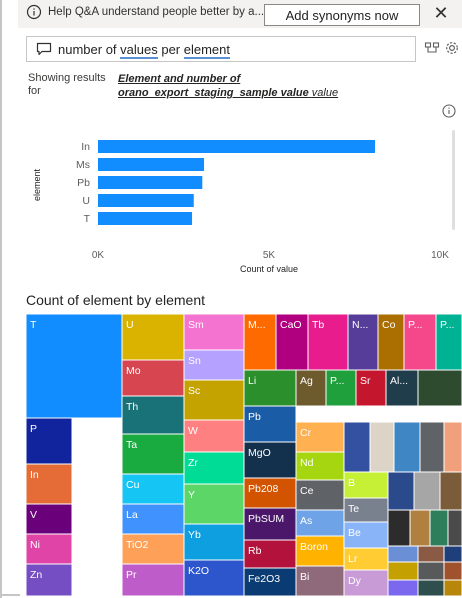  I want to click on info-icon, so click(449, 111).